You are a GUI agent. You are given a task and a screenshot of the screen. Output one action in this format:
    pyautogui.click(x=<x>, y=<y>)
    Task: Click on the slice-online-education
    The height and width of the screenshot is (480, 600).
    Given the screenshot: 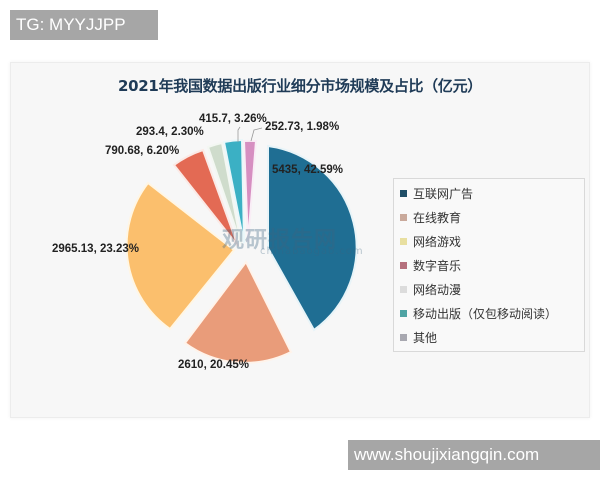 What is the action you would take?
    pyautogui.click(x=238, y=312)
    